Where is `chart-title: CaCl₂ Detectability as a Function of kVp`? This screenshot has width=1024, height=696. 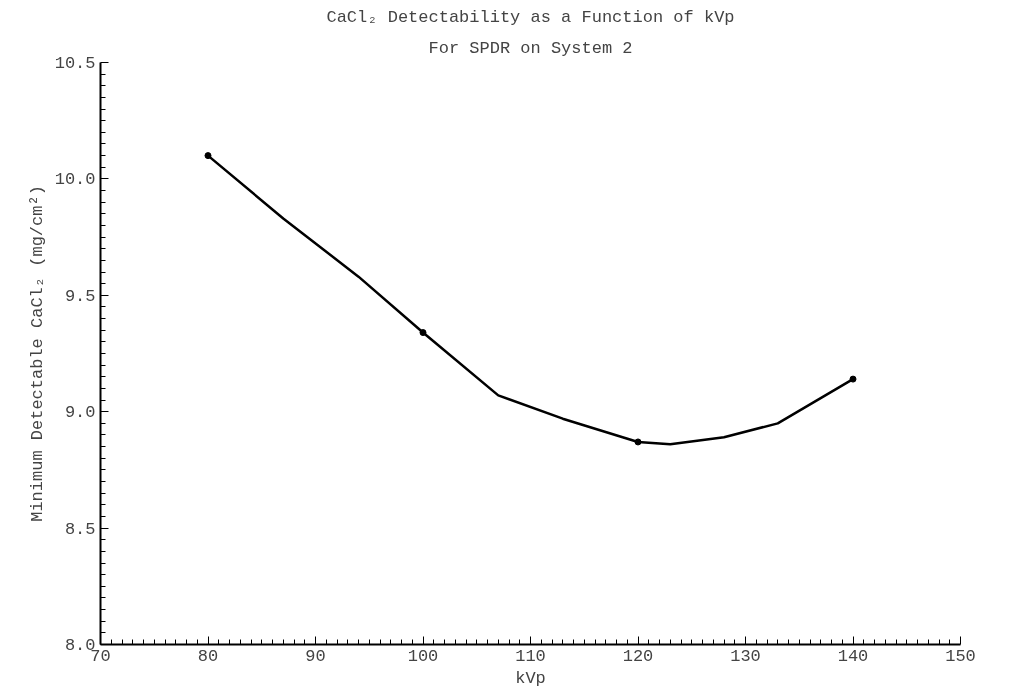
chart-title: CaCl₂ Detectability as a Function of kVp is located at coordinates (530, 17).